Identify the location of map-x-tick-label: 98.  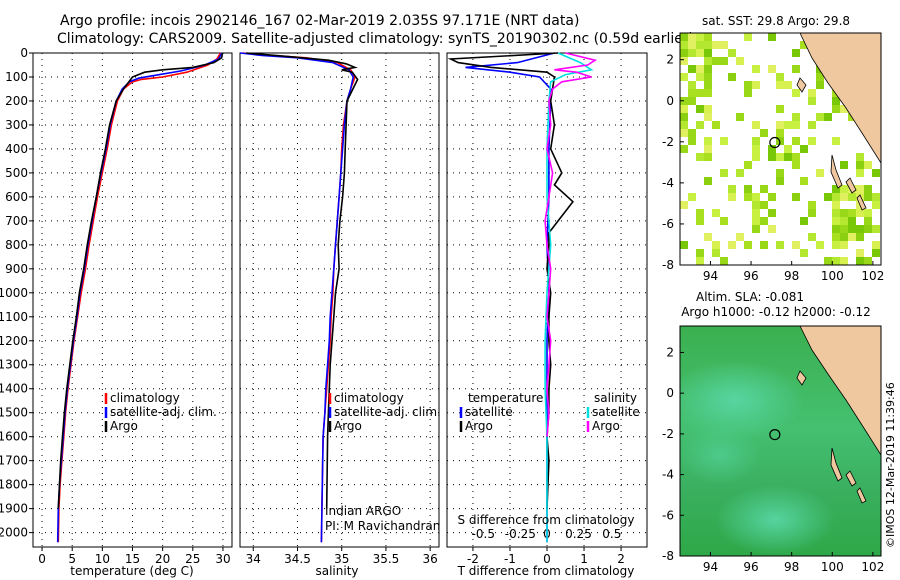
(791, 276).